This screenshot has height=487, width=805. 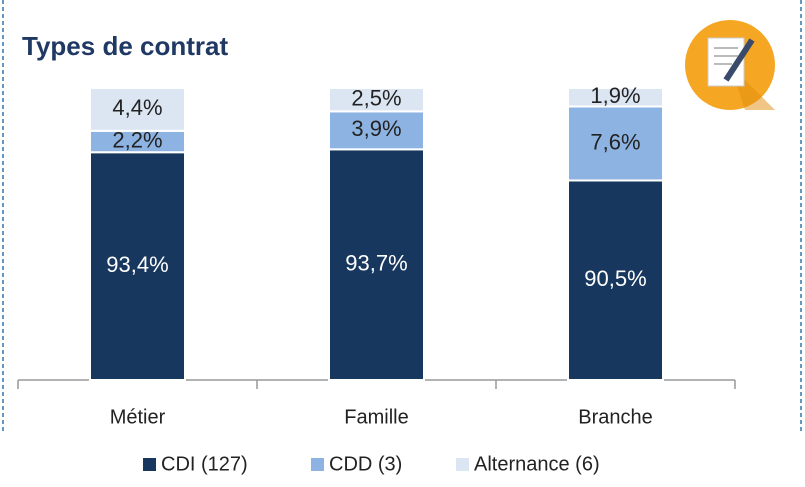 I want to click on chart-title: Types de contrat, so click(x=125, y=46).